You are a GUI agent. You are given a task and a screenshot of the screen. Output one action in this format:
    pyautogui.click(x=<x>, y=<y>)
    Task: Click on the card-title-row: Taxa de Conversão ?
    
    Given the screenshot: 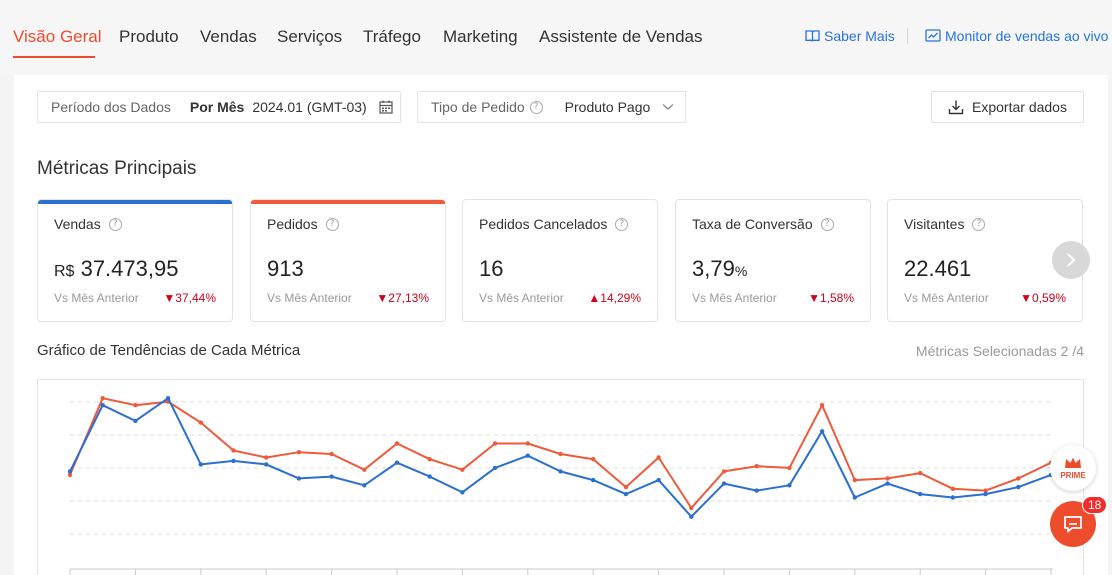 What is the action you would take?
    pyautogui.click(x=763, y=224)
    